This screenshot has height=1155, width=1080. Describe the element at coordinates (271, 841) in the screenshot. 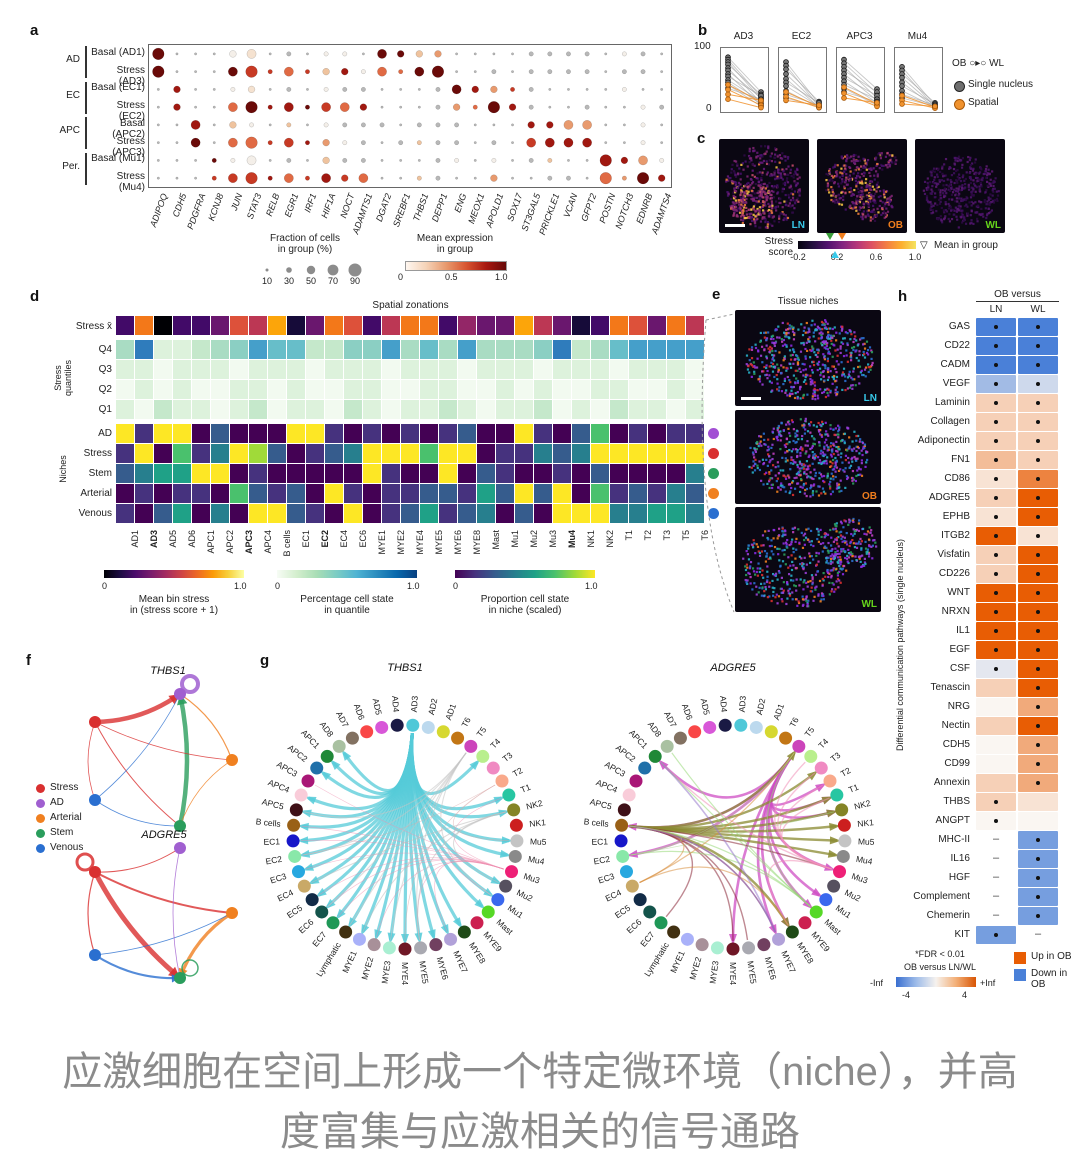

I see `g-node-label: EC1` at that location.